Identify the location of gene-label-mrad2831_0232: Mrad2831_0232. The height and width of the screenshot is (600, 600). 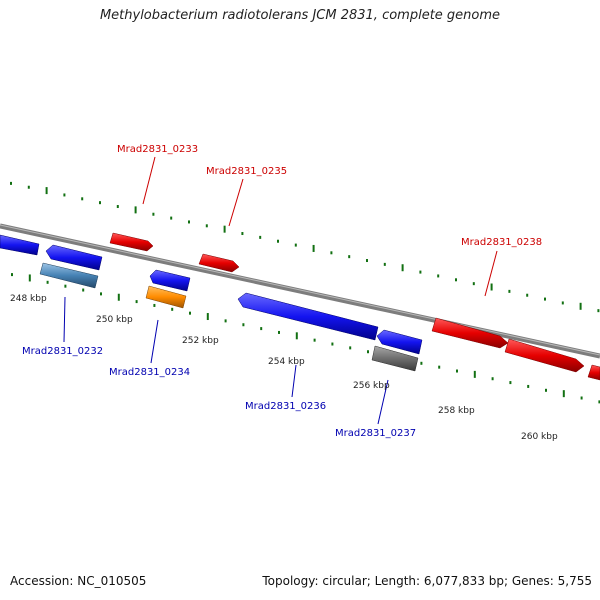
(62, 351).